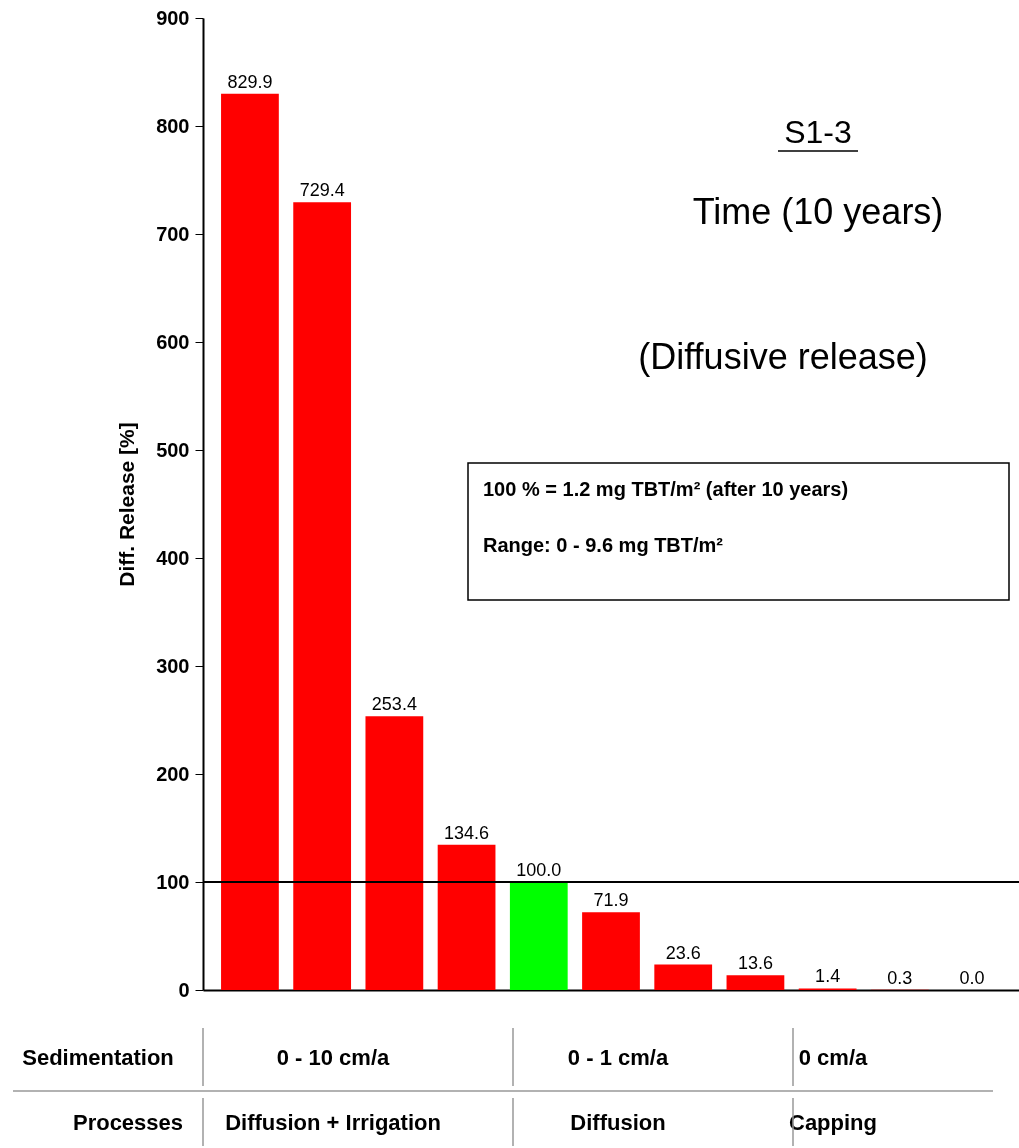 Image resolution: width=1019 pixels, height=1148 pixels. I want to click on data-label: 253.4, so click(394, 704).